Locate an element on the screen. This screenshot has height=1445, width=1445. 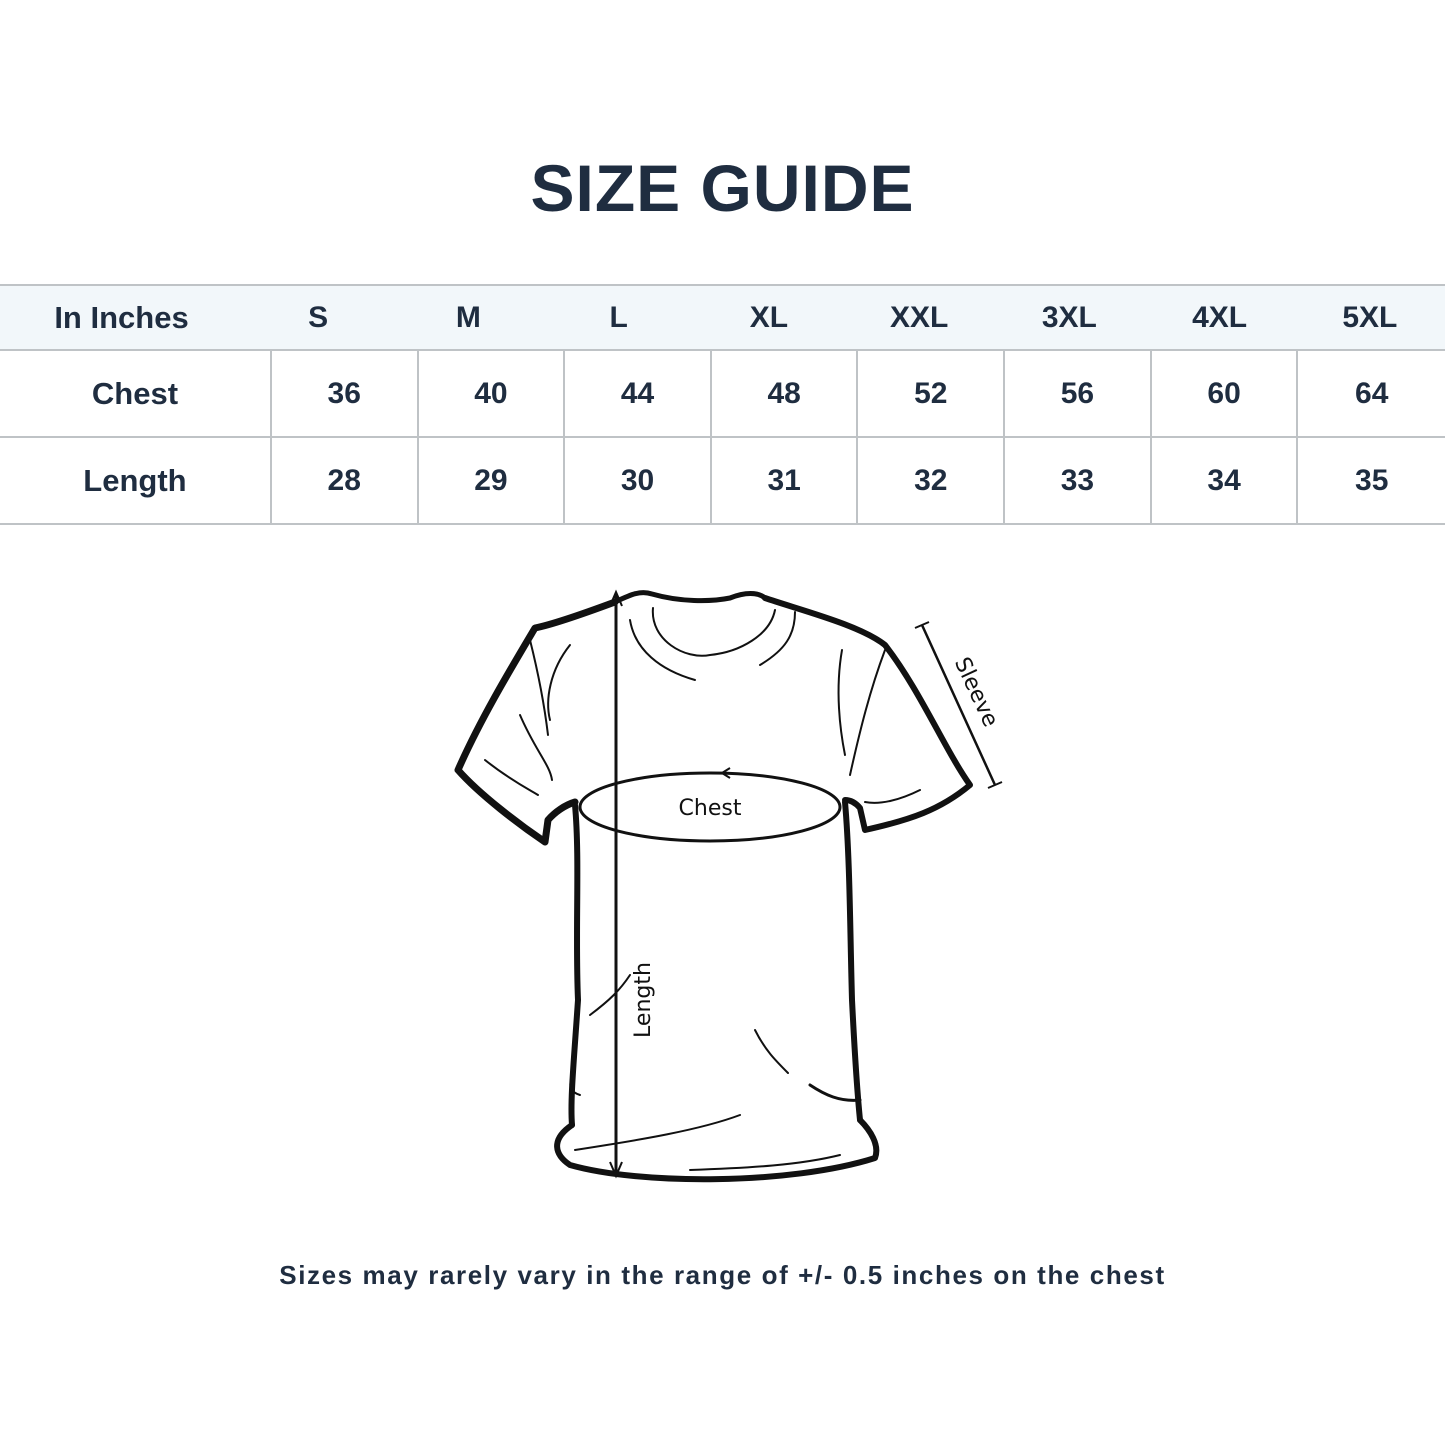
row-label: Length is located at coordinates (136, 480).